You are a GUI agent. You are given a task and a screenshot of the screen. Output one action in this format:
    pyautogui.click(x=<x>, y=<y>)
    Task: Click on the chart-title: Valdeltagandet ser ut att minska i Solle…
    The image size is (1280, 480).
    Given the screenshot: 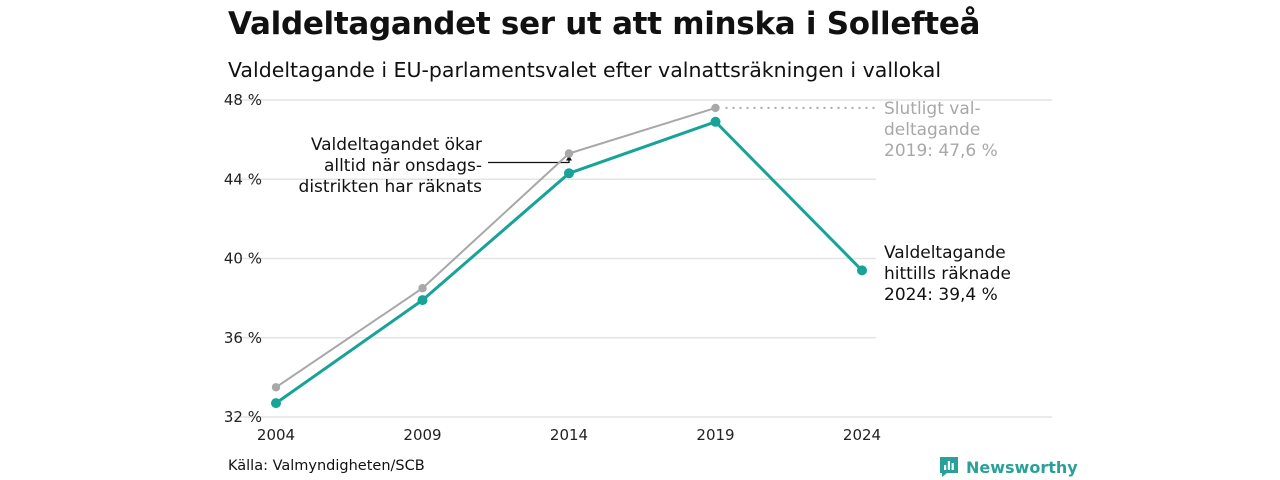 What is the action you would take?
    pyautogui.click(x=604, y=24)
    